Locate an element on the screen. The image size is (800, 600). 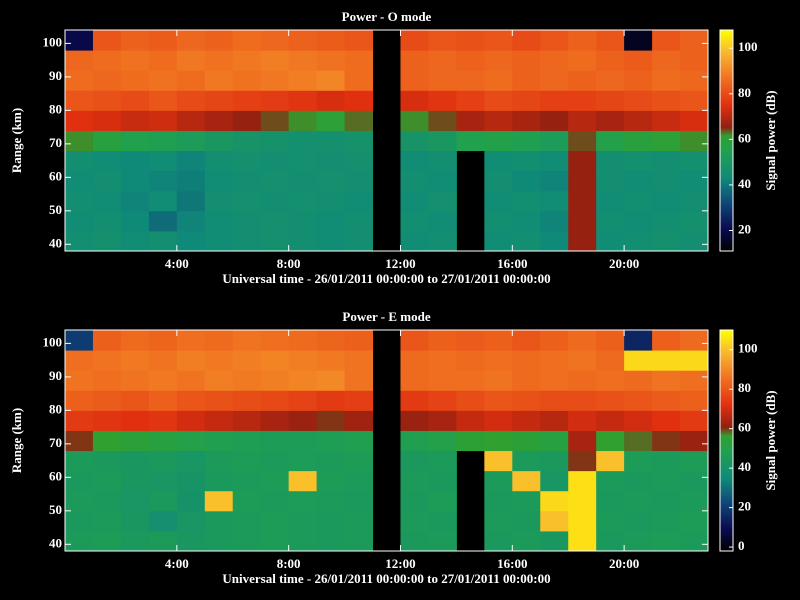
colorbar-tick-label: 80 is located at coordinates (744, 387).